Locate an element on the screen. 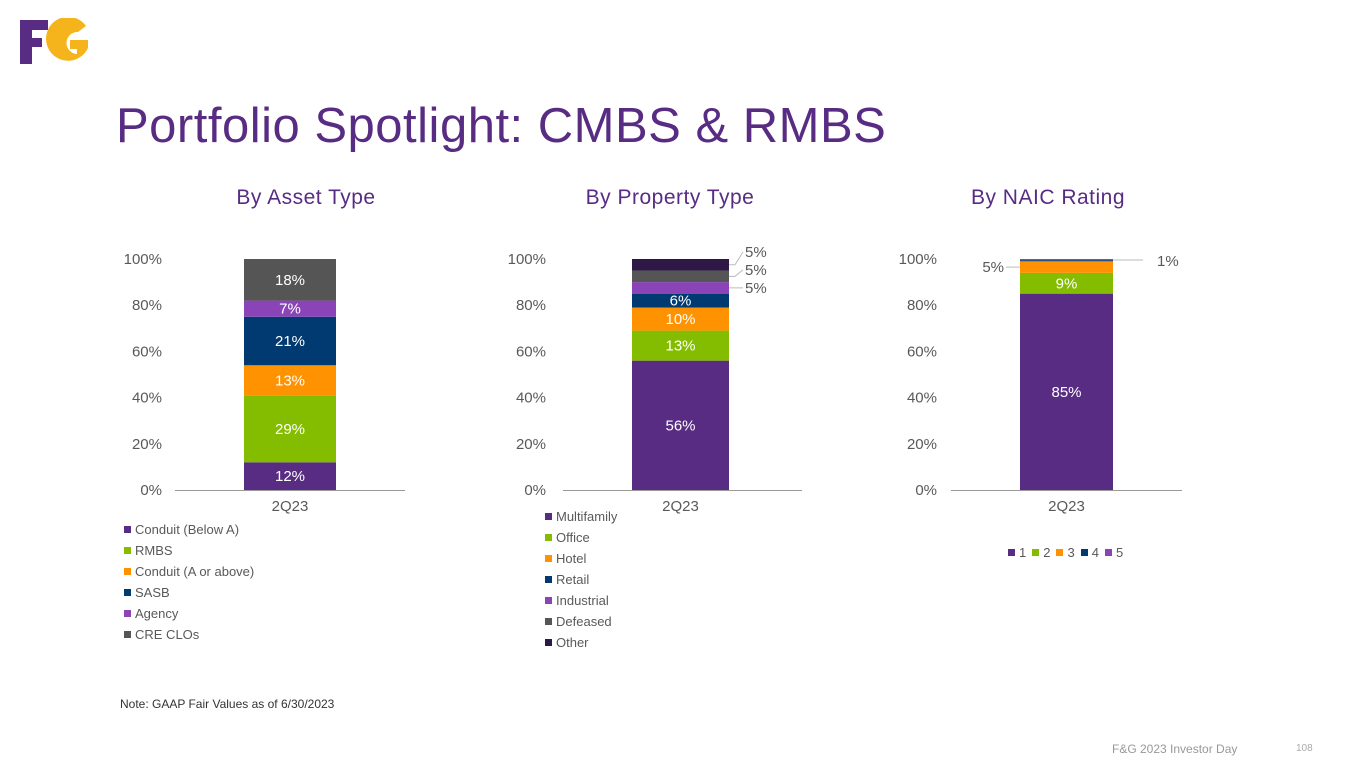 The height and width of the screenshot is (768, 1365). legend-label: Industrial is located at coordinates (582, 600).